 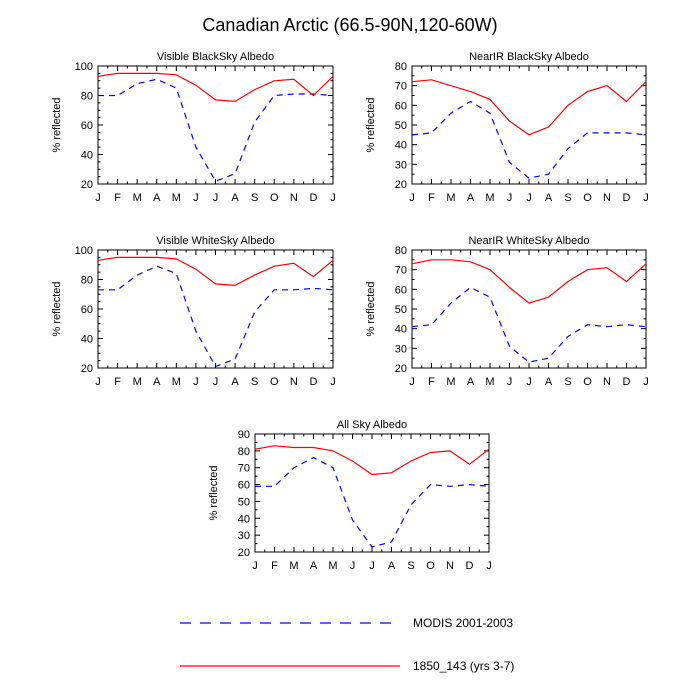 What do you see at coordinates (215, 241) in the screenshot?
I see `panel-title: Visible WhiteSky Albedo` at bounding box center [215, 241].